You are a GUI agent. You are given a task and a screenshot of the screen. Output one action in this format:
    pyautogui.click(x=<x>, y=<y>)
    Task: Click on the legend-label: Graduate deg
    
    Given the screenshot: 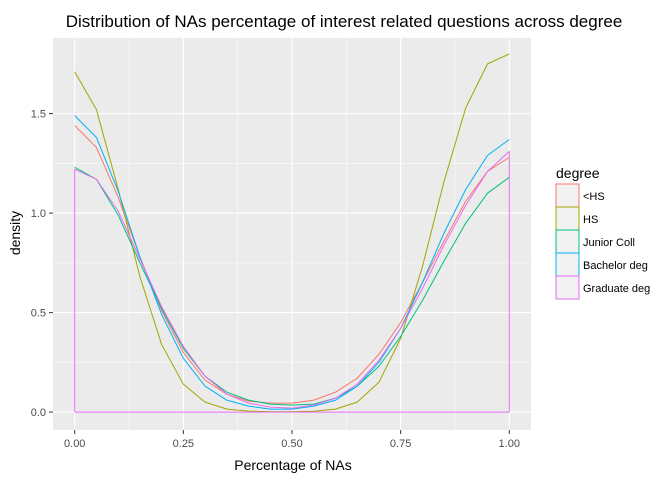 What is the action you would take?
    pyautogui.click(x=616, y=289)
    